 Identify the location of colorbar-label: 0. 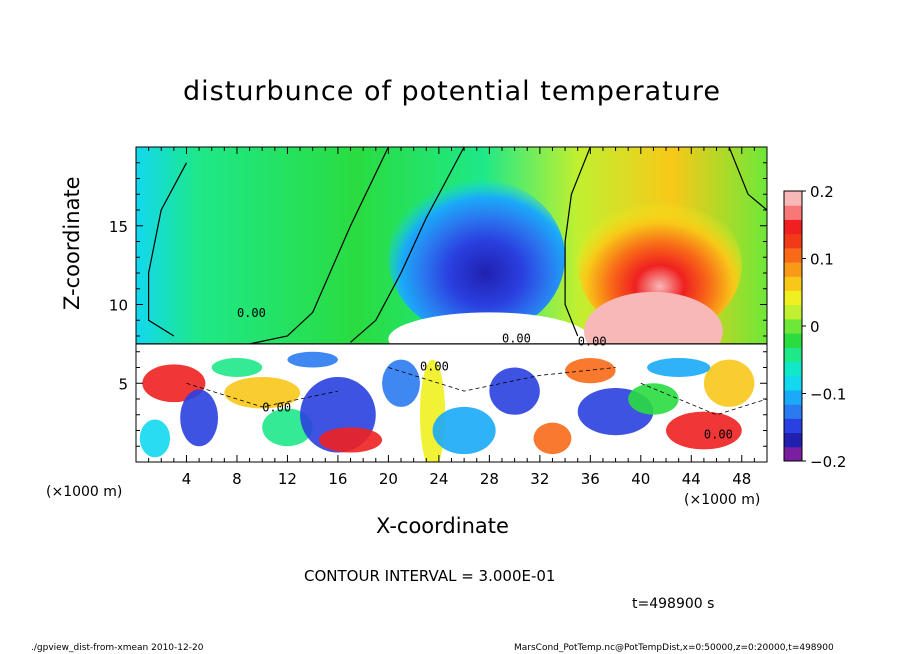
(815, 327).